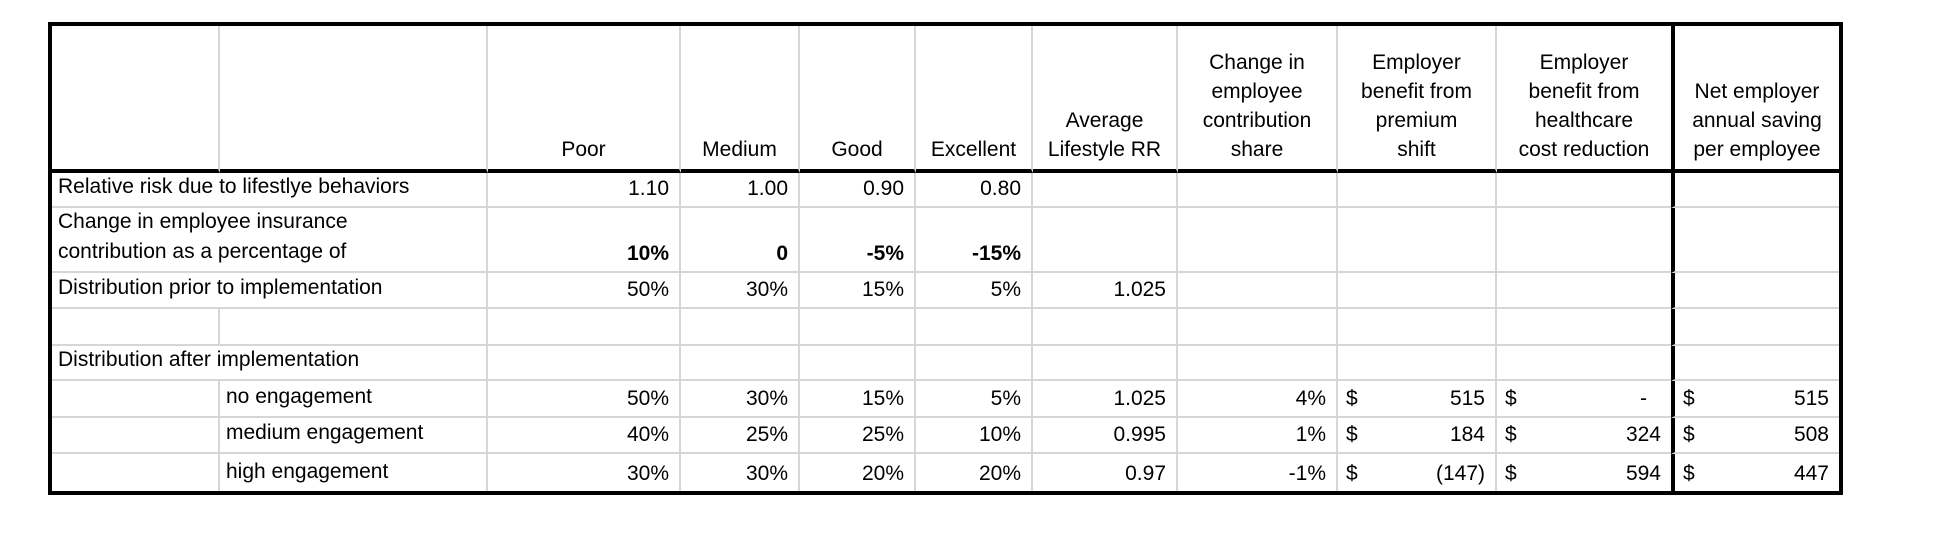  What do you see at coordinates (1417, 190) in the screenshot?
I see `cell-relative-risk-premium-empty` at bounding box center [1417, 190].